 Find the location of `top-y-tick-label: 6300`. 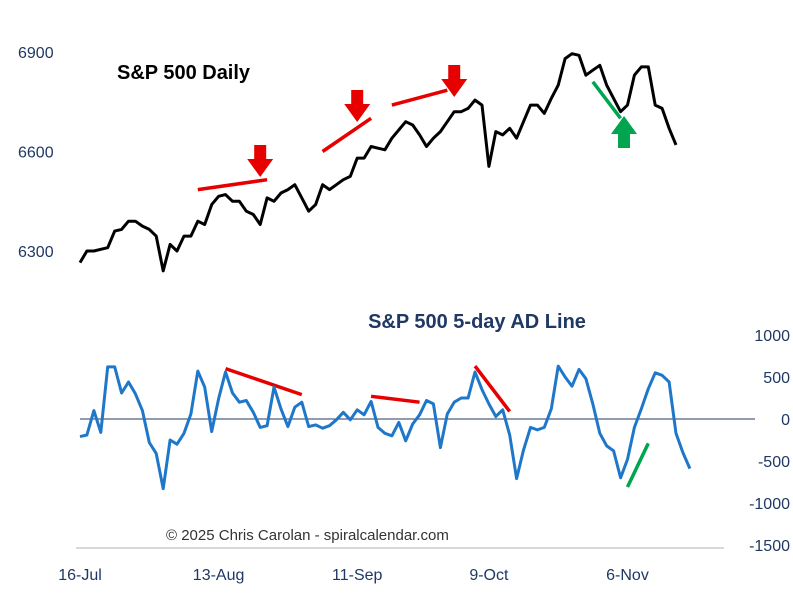

top-y-tick-label: 6300 is located at coordinates (36, 252).